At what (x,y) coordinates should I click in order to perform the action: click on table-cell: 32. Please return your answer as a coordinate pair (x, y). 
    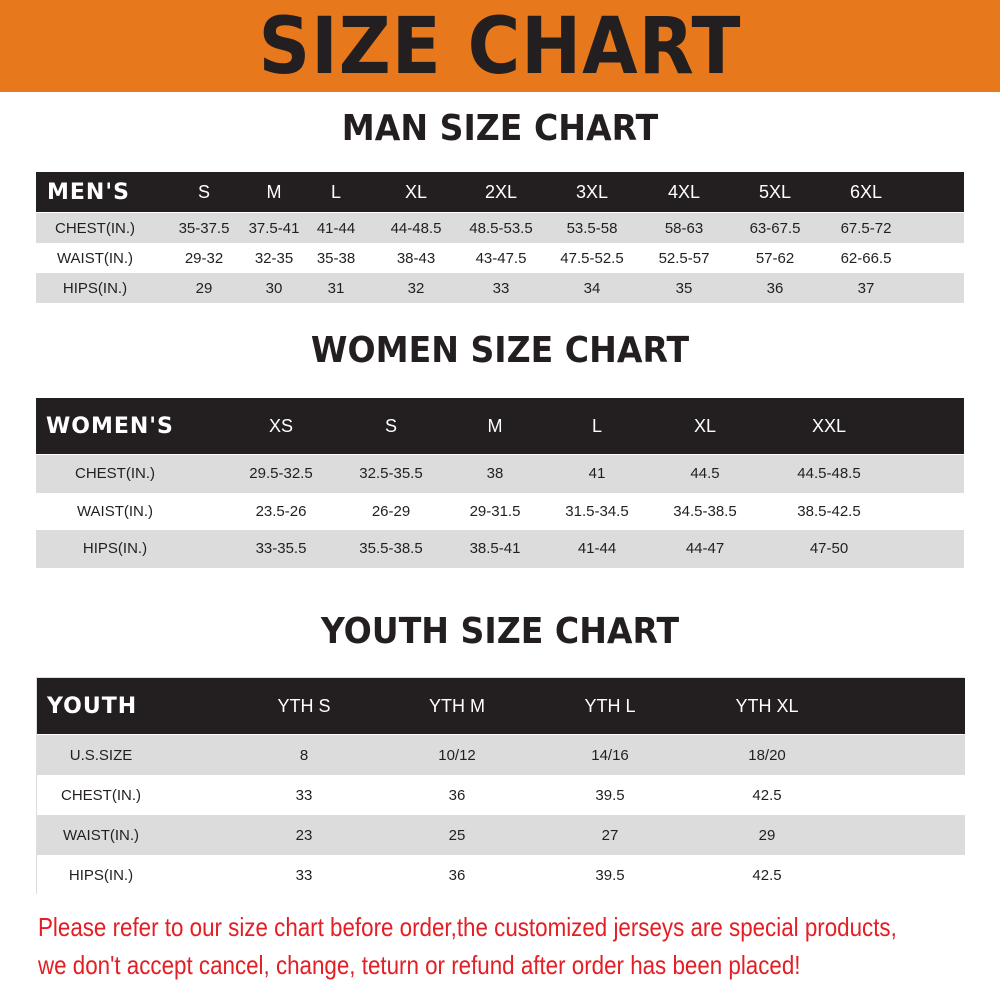
    Looking at the image, I should click on (416, 288).